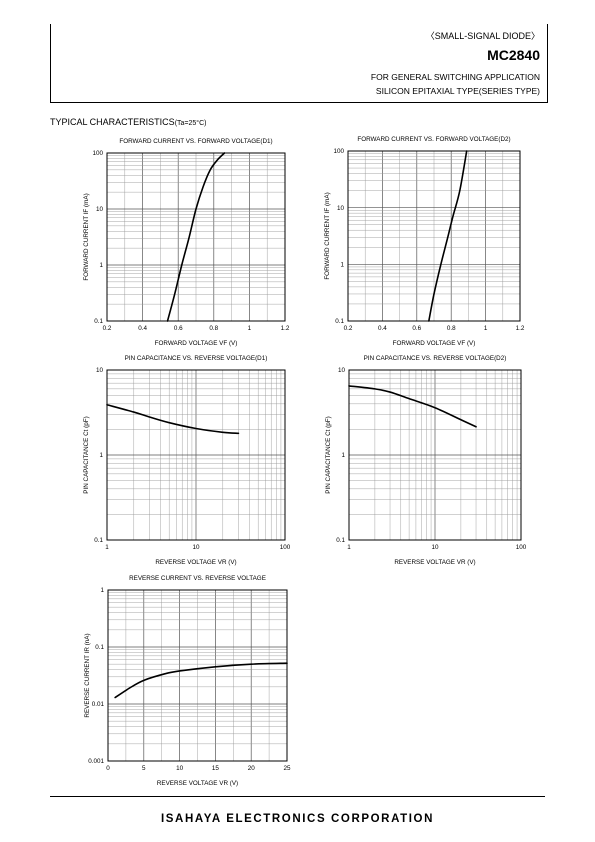  I want to click on x-tick-label: 5, so click(144, 768).